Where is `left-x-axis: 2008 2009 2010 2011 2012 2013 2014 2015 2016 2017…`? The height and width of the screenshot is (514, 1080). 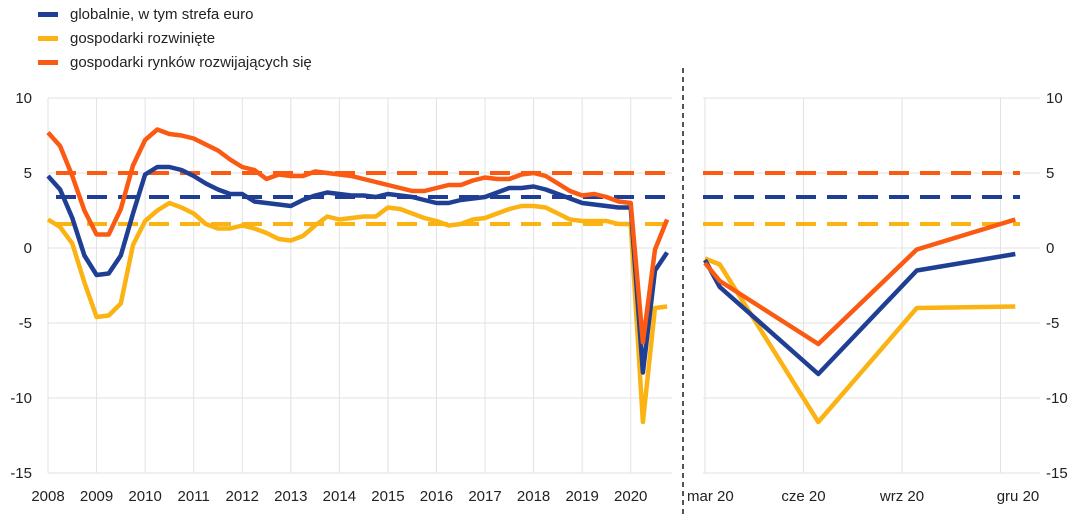
left-x-axis: 2008 2009 2010 2011 2012 2013 2014 2015 2016 2017… is located at coordinates (339, 496).